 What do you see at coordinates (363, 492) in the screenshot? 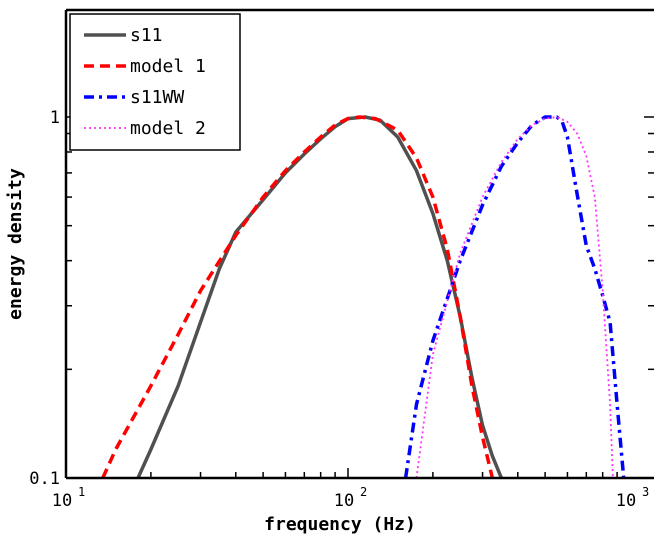
I see `x-tick-exponent: 2` at bounding box center [363, 492].